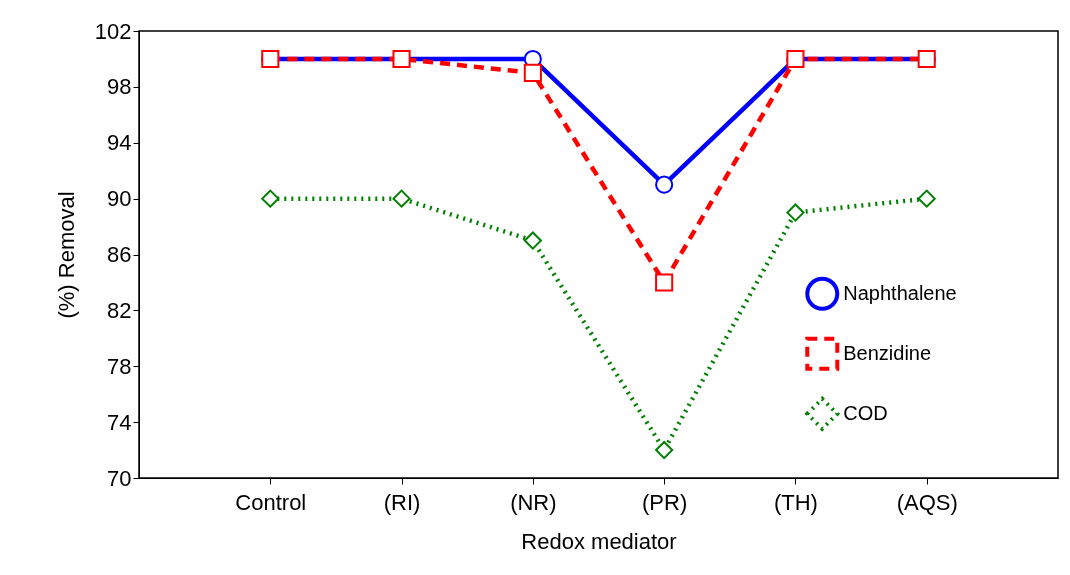 The height and width of the screenshot is (575, 1070). Describe the element at coordinates (119, 87) in the screenshot. I see `y-tick-label: 98` at that location.